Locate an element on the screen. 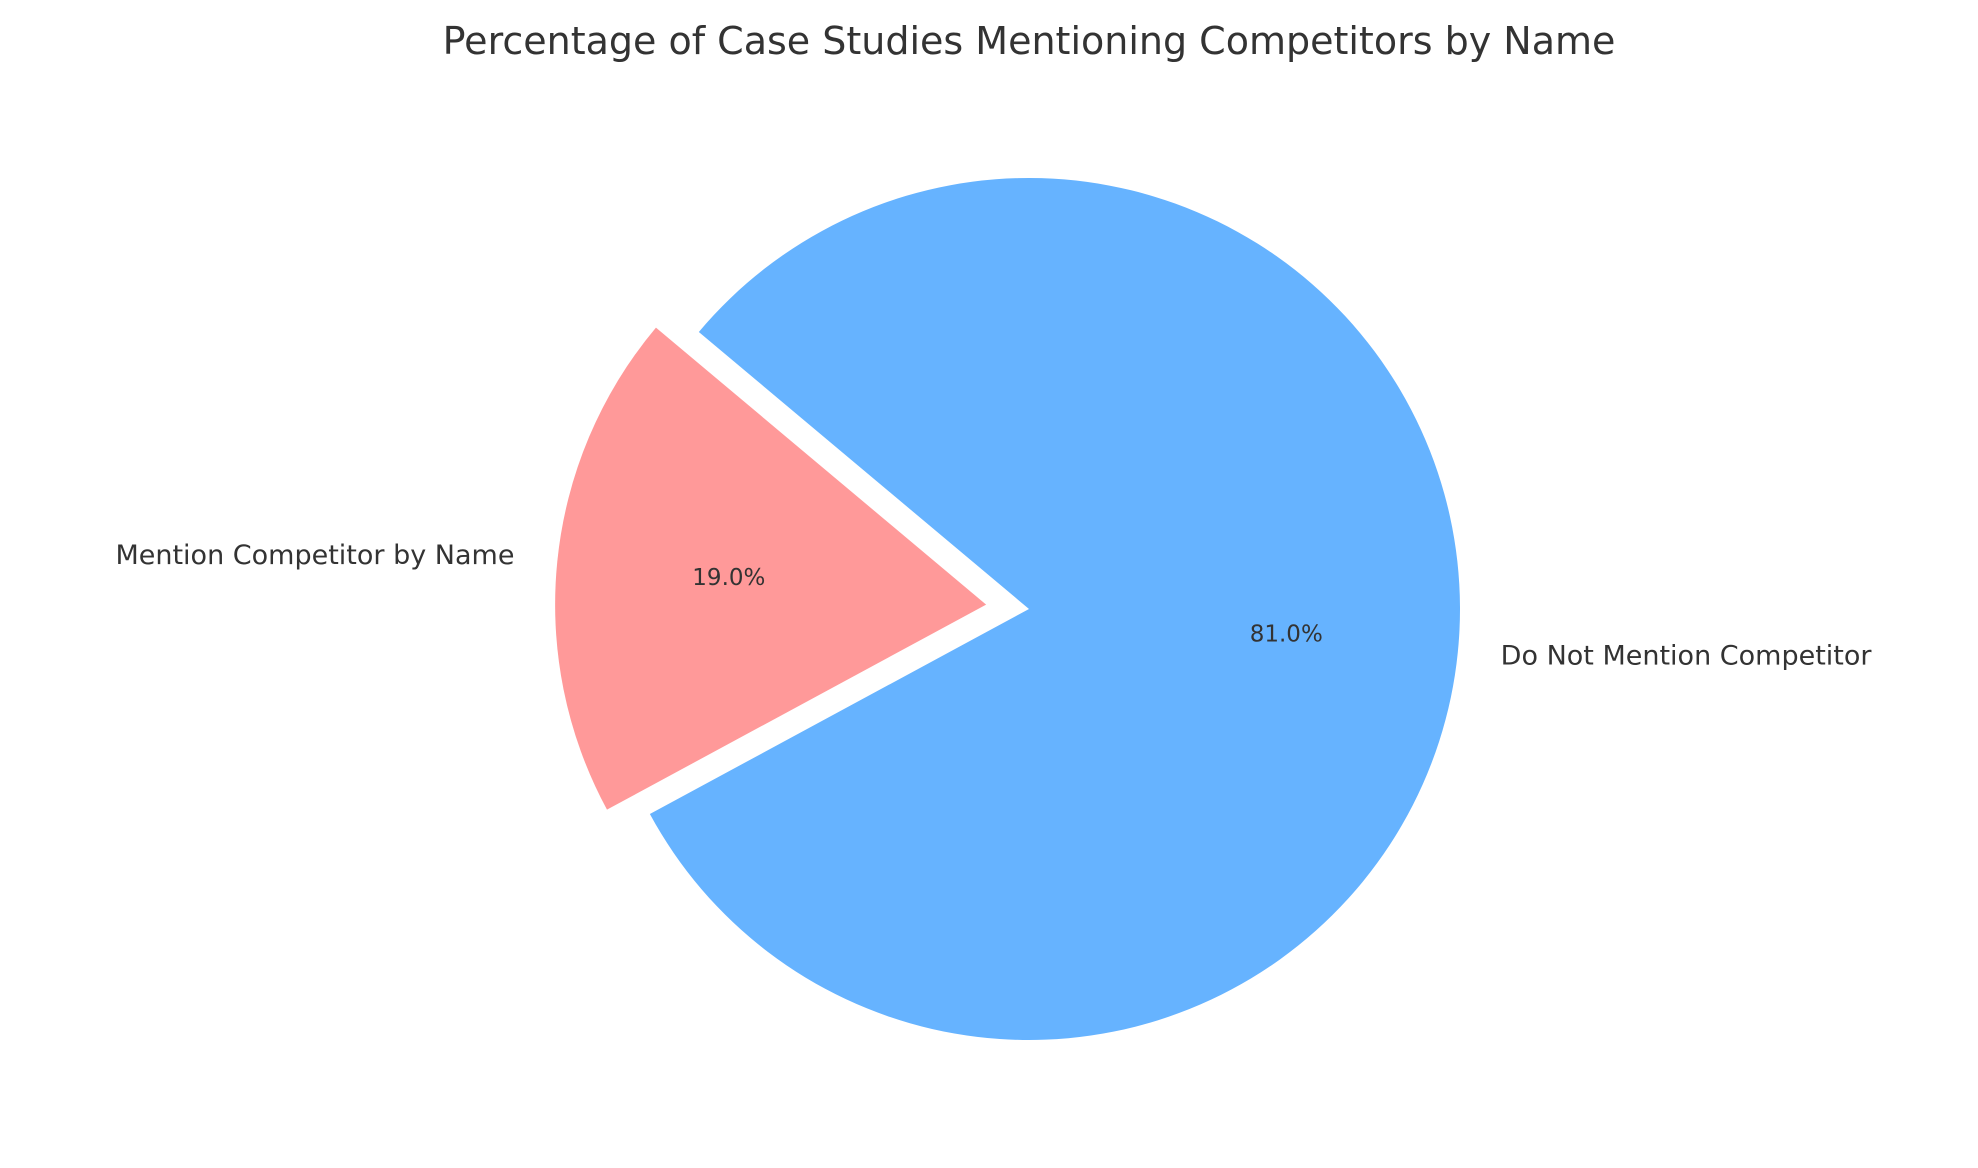  slice-value-label-1: 19.0% is located at coordinates (728, 578).